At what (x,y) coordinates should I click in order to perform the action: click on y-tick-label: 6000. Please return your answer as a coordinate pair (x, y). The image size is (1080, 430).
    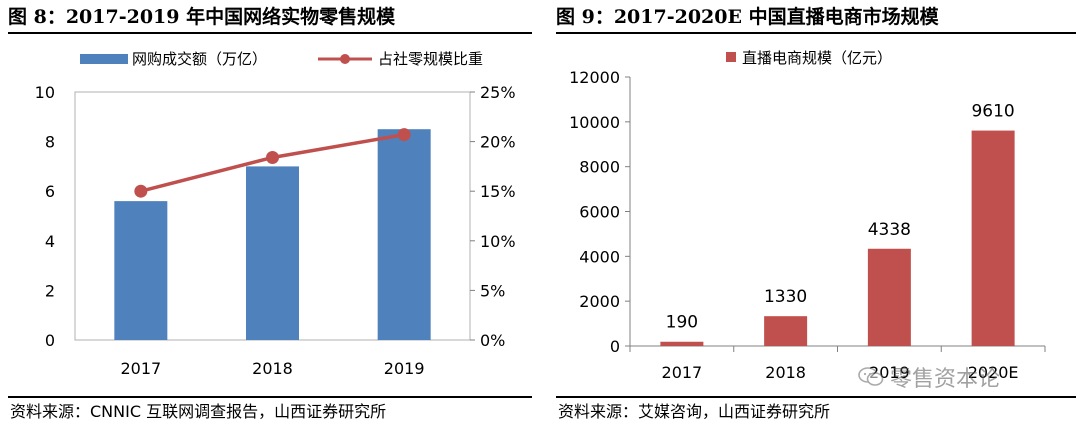
    Looking at the image, I should click on (599, 212).